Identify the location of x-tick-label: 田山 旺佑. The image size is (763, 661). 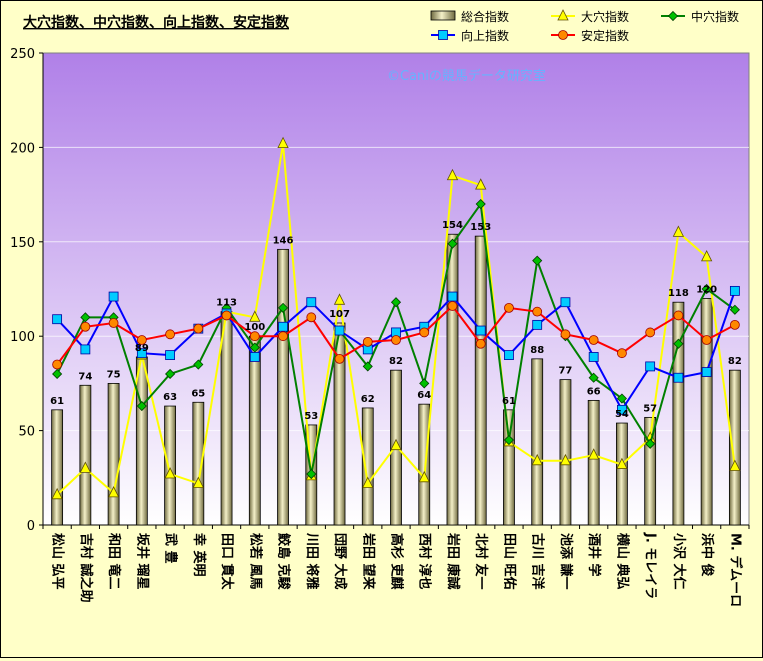
(509, 561).